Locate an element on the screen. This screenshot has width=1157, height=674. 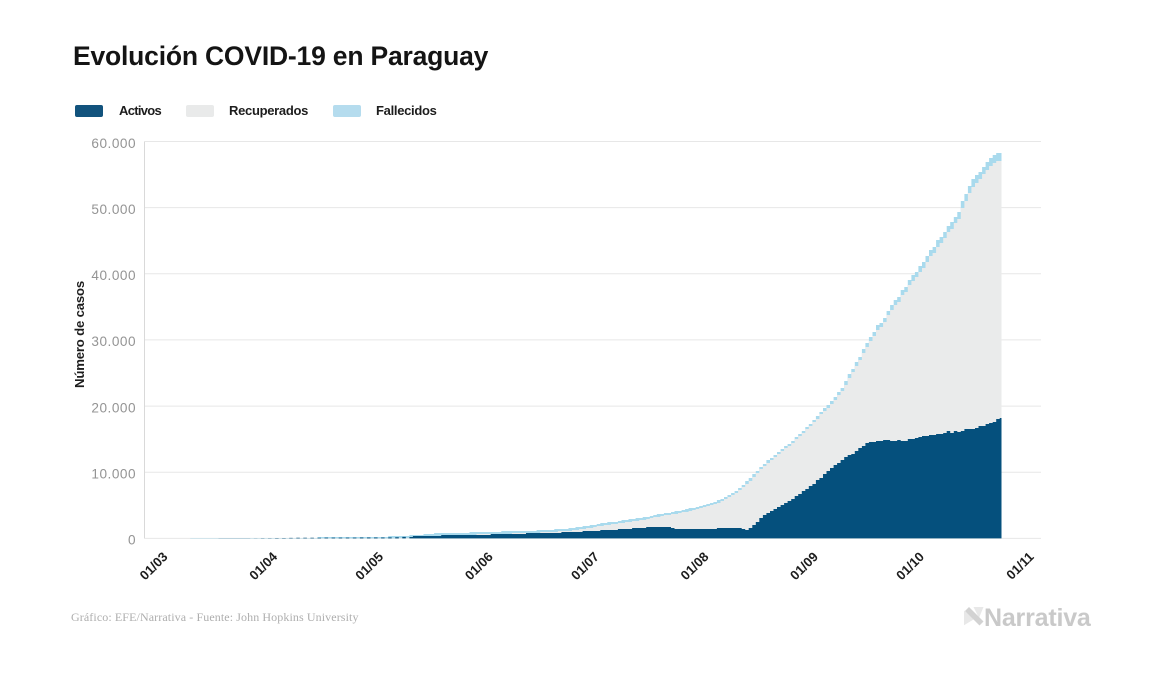
svg-text: Número de casos is located at coordinates (79, 334).